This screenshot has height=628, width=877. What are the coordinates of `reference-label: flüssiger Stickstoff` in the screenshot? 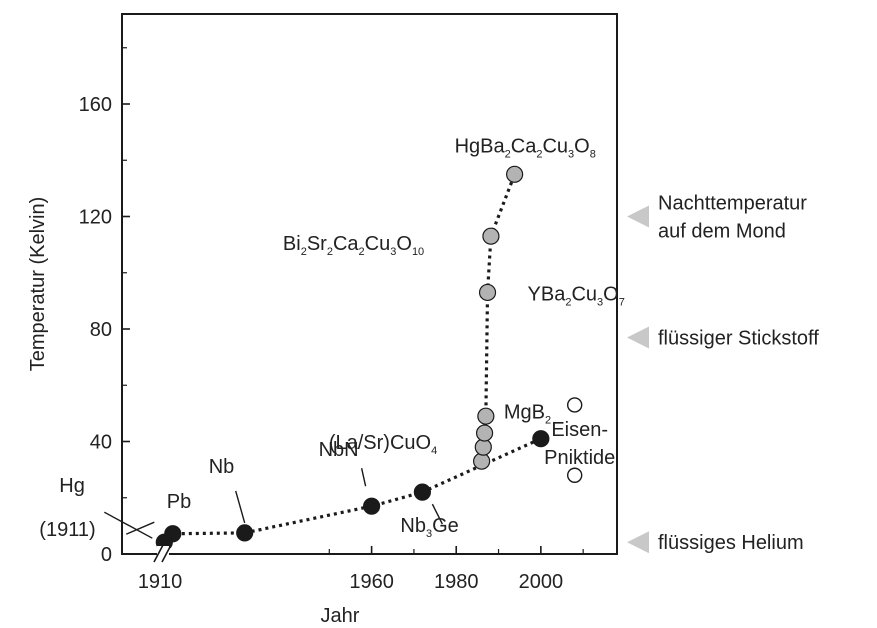 It's located at (738, 338).